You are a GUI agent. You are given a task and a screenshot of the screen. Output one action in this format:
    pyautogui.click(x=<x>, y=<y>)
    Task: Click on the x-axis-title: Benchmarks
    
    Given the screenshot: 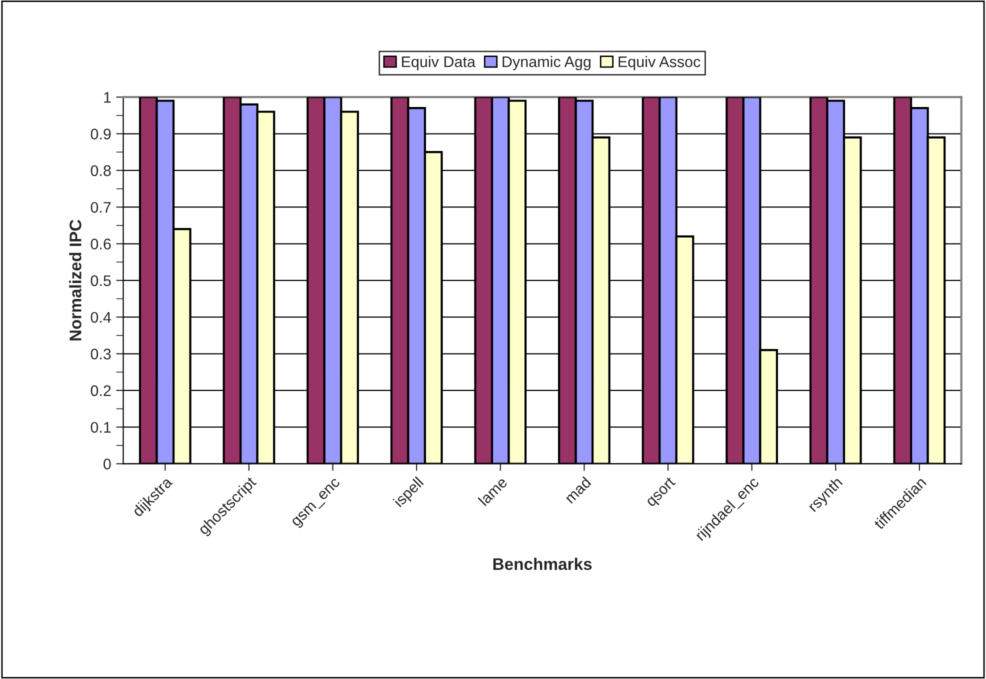 What is the action you would take?
    pyautogui.click(x=542, y=564)
    